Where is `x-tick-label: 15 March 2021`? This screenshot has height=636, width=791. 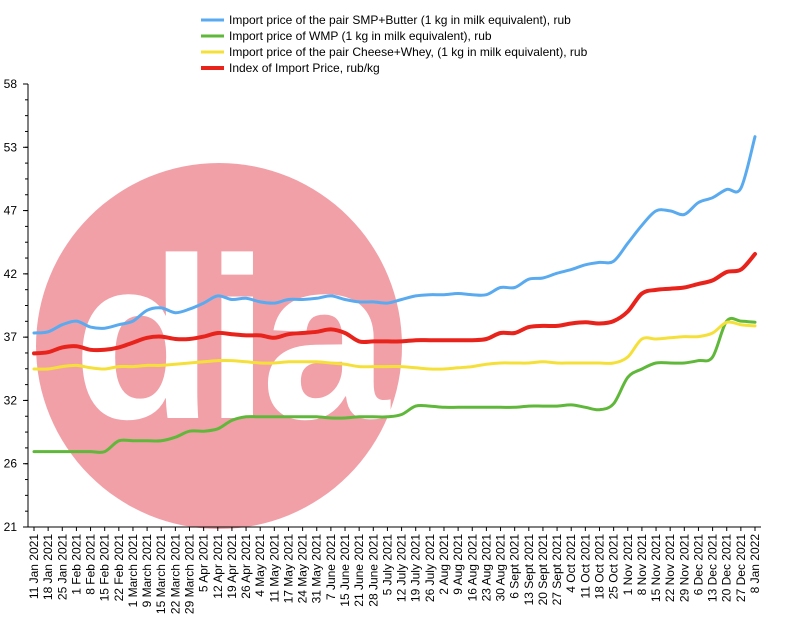 x-tick-label: 15 March 2021 is located at coordinates (161, 574).